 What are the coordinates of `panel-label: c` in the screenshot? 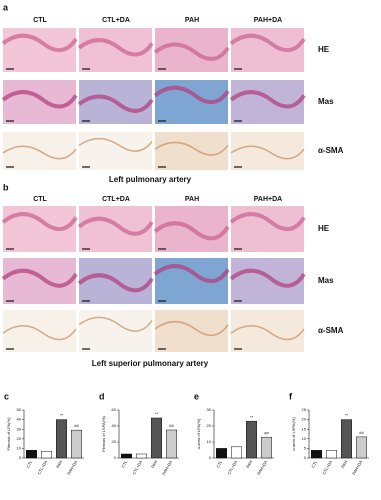 It's located at (6, 396).